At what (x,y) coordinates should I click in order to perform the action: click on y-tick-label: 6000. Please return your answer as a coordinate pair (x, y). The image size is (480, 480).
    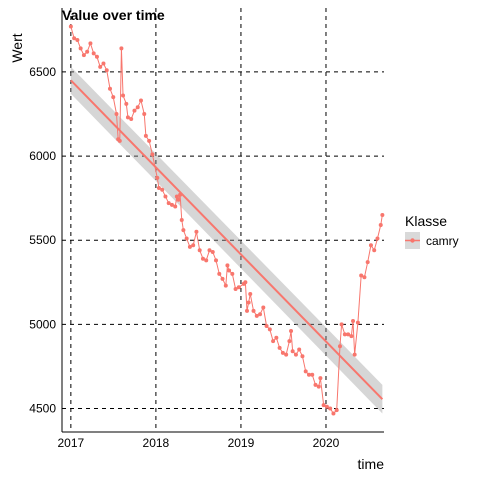
    Looking at the image, I should click on (42, 156).